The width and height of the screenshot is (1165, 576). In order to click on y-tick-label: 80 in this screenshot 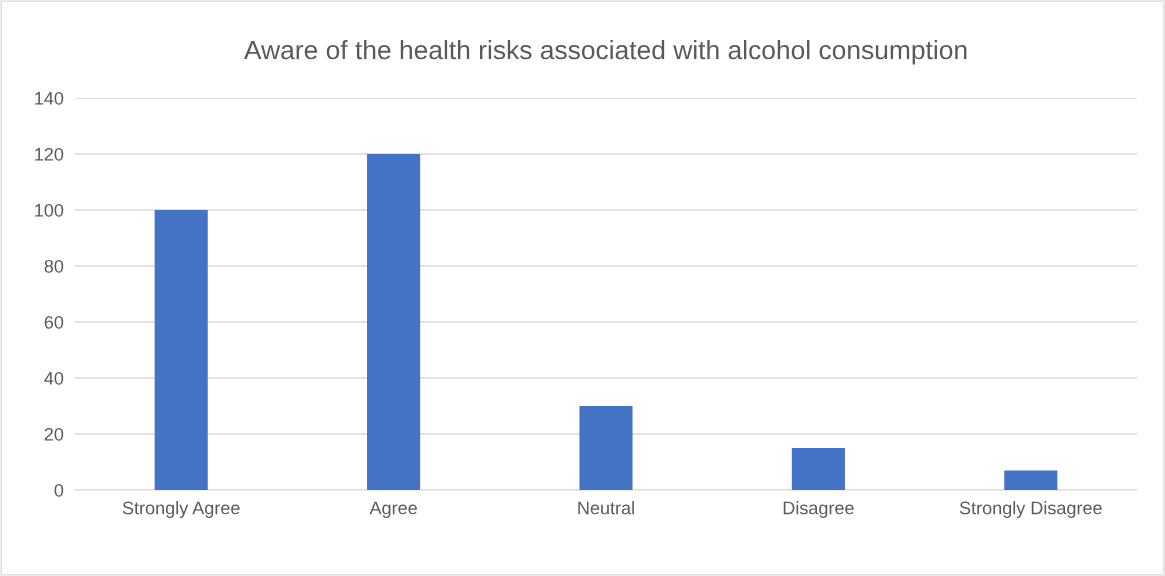, I will do `click(54, 266)`.